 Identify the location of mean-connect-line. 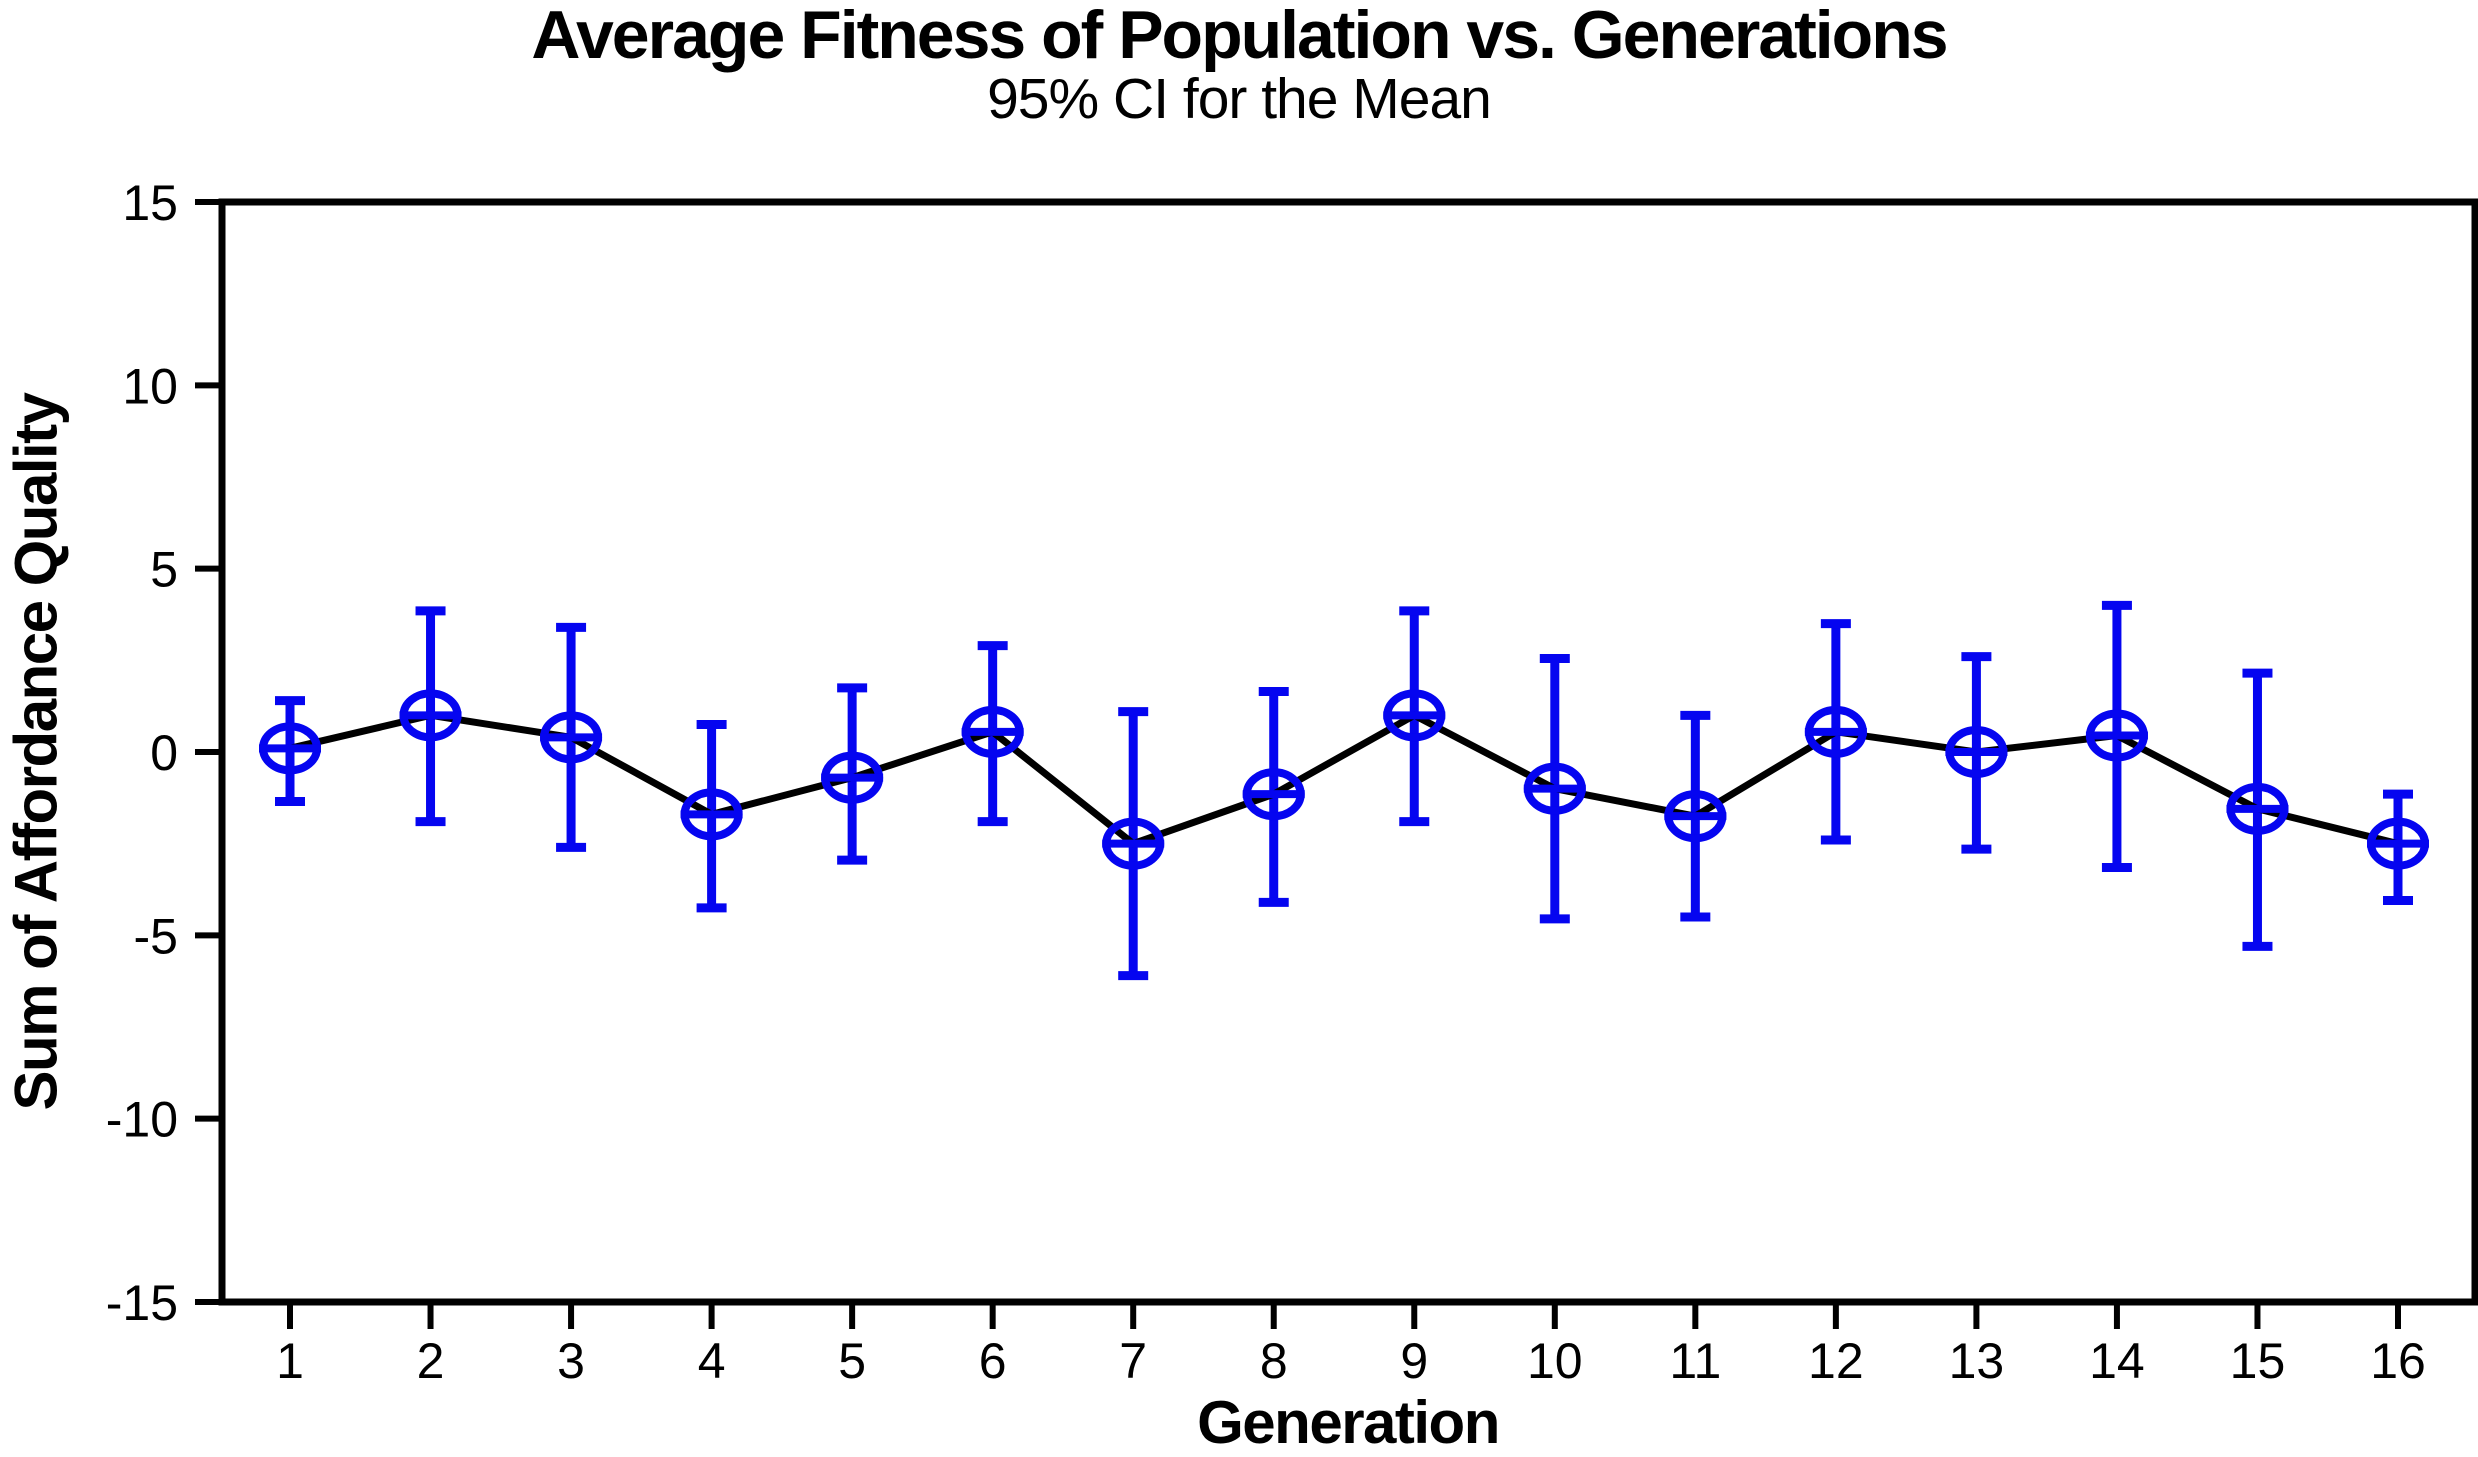
(1344, 779).